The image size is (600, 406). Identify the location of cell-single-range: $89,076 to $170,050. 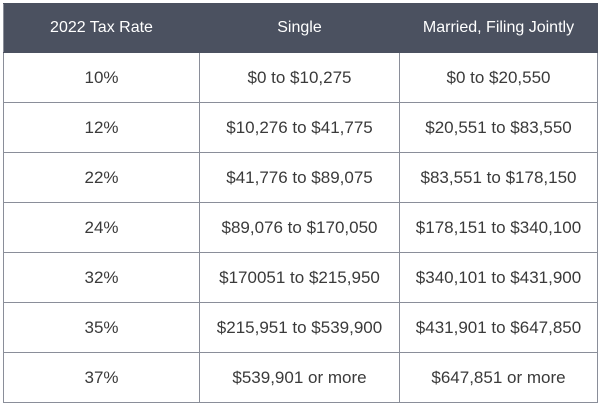
(299, 227).